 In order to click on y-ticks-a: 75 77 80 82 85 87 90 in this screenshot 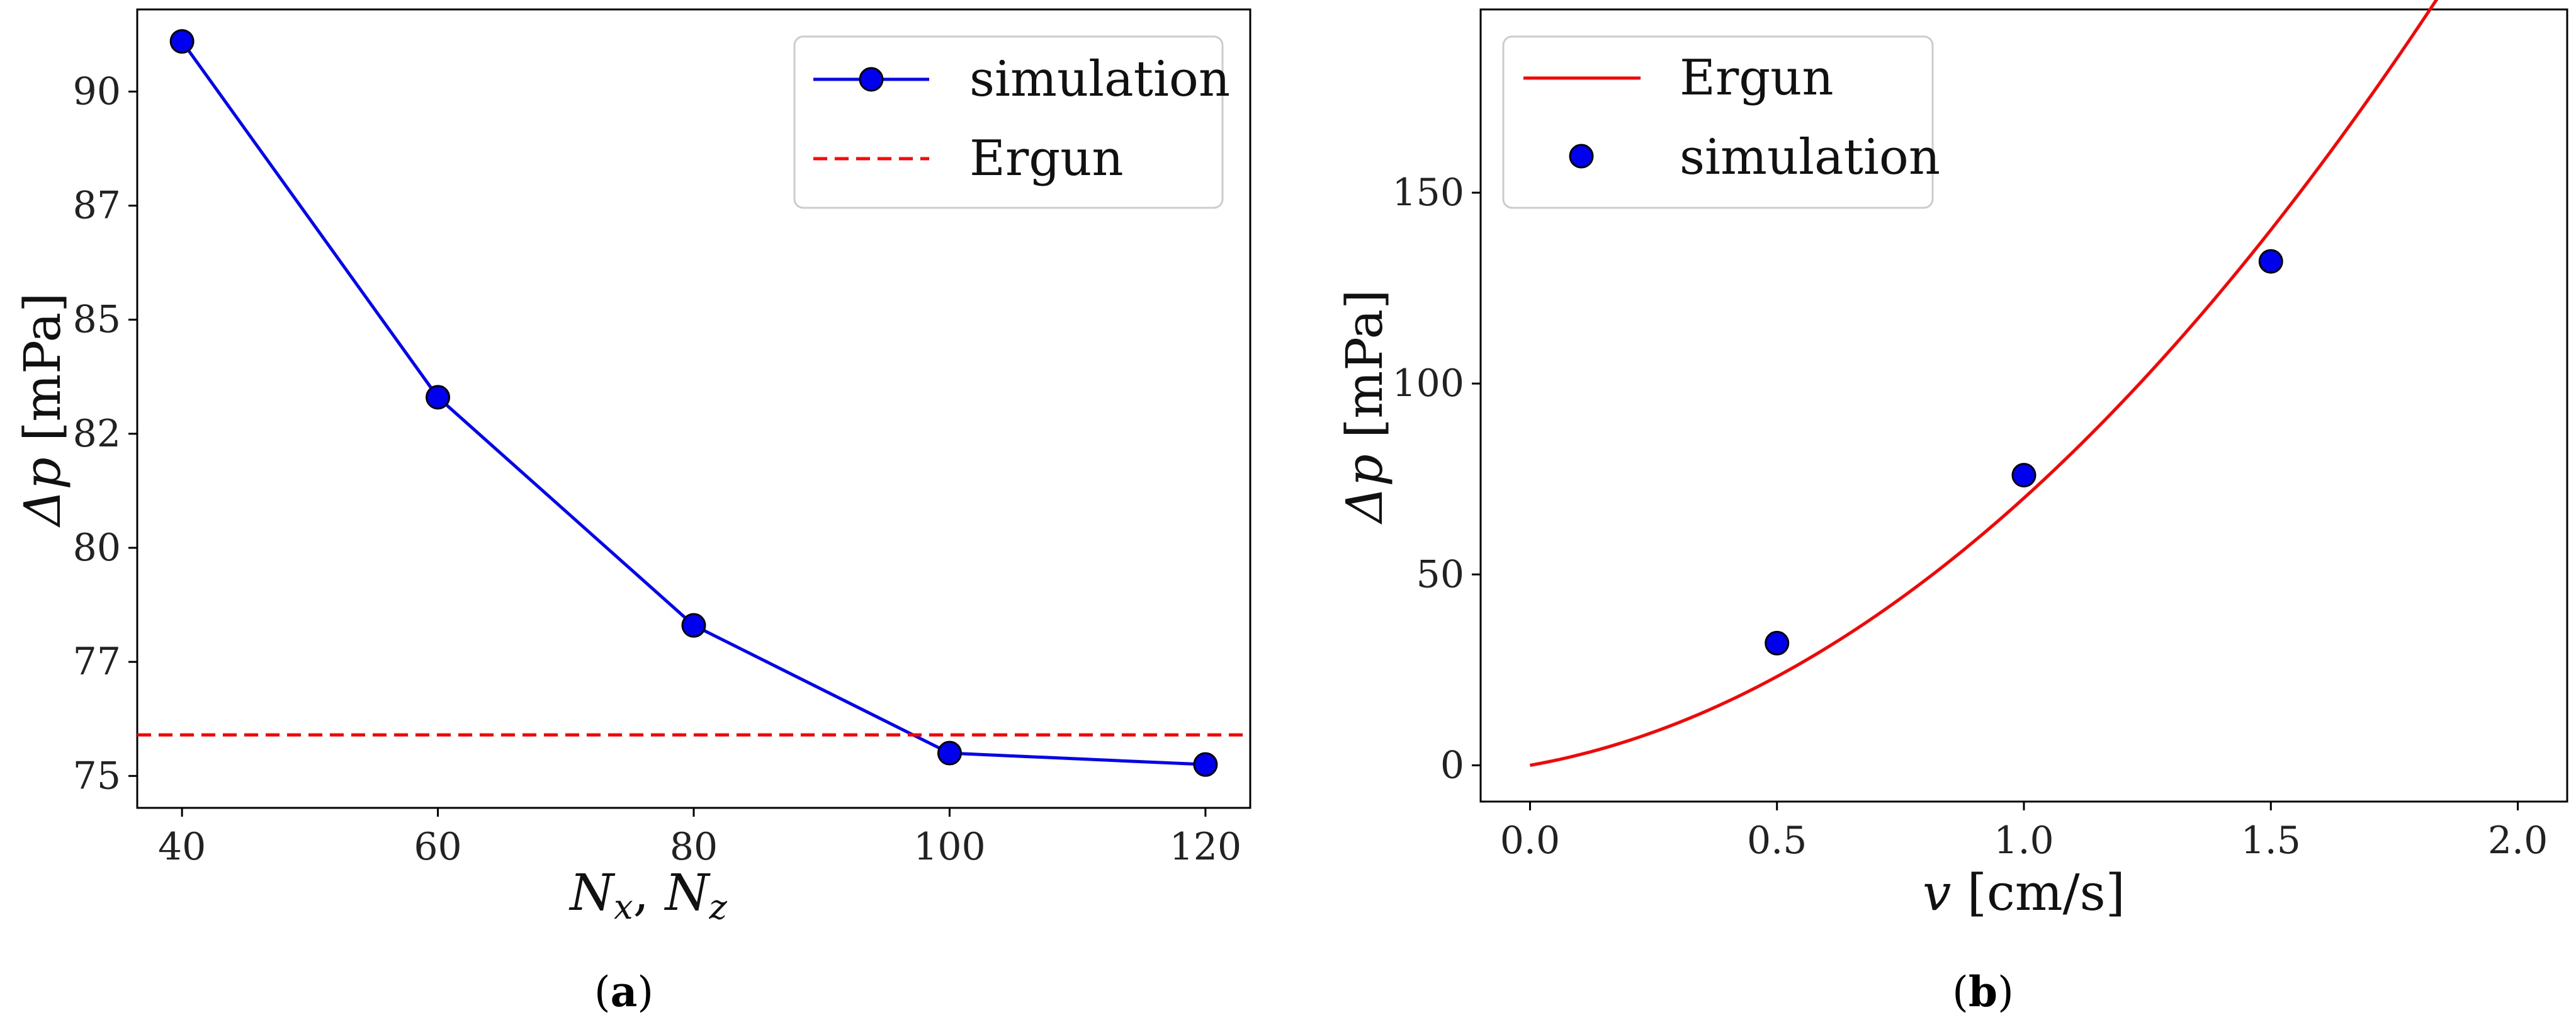, I will do `click(105, 433)`.